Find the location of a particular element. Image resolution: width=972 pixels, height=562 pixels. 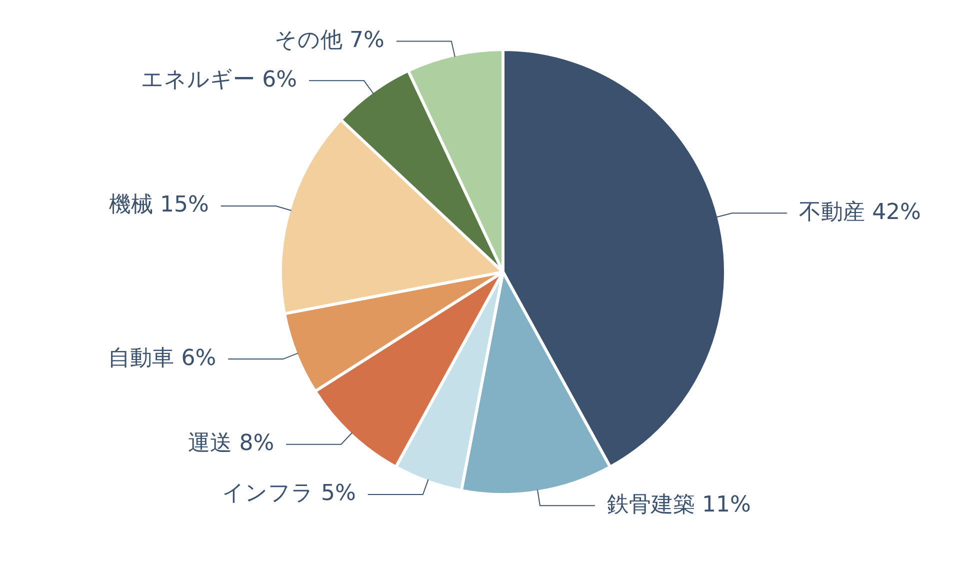

slice-label: エネルギー 6% is located at coordinates (219, 79).